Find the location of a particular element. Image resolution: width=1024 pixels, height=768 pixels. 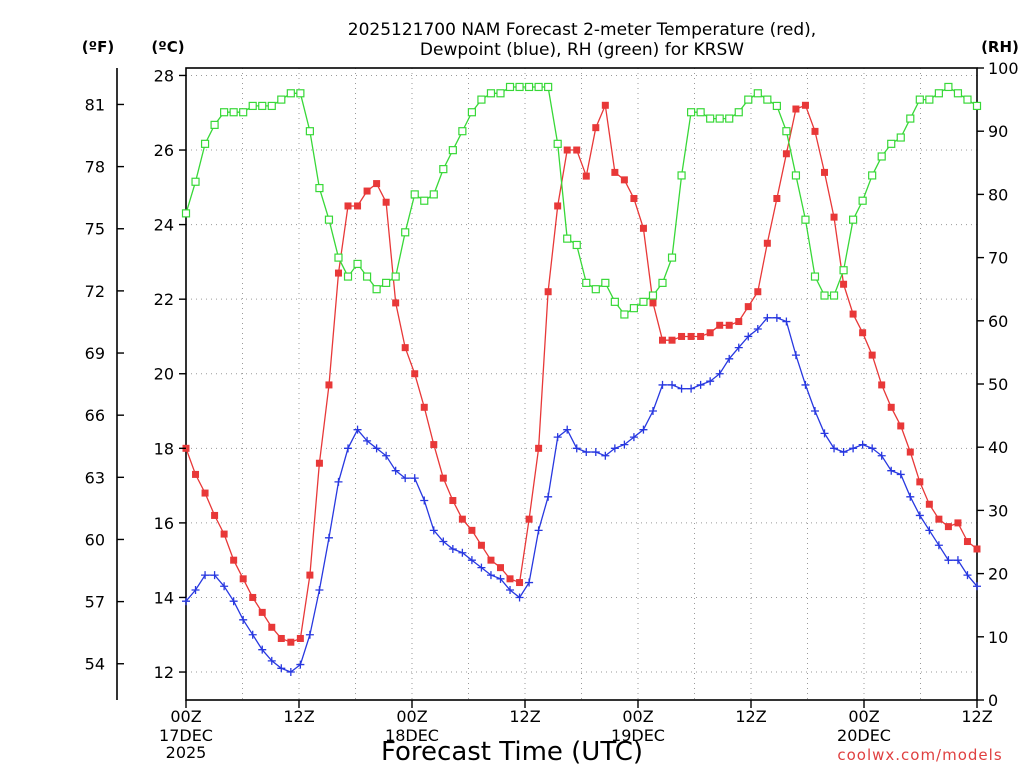

celsius-axis-unit: (ºC) is located at coordinates (167, 47).